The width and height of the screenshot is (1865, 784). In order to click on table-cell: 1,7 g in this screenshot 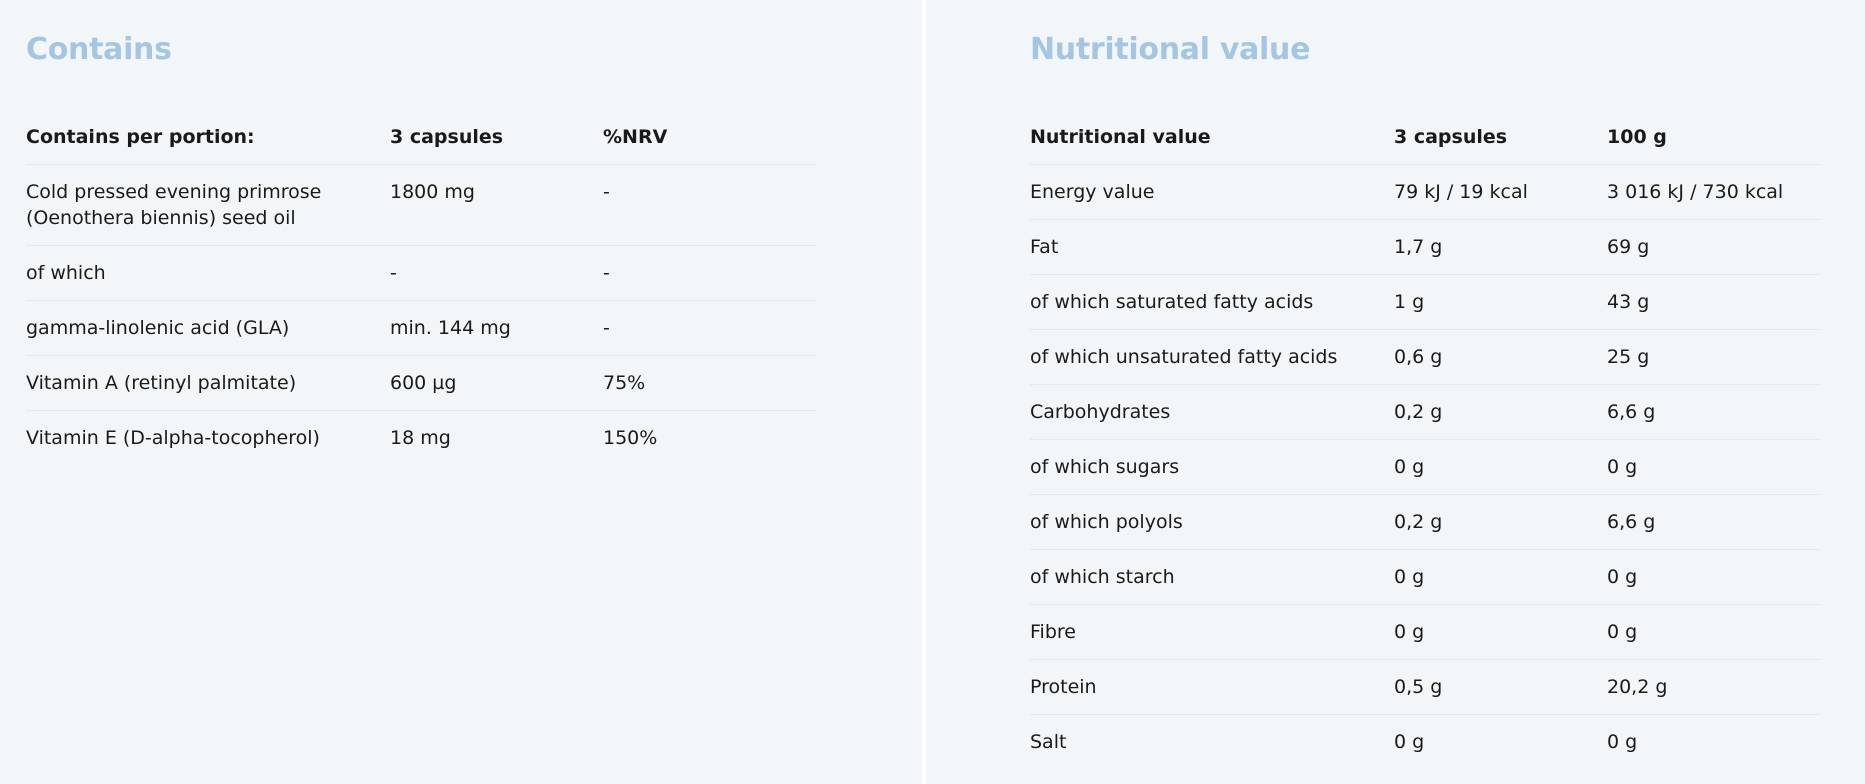, I will do `click(1500, 247)`.